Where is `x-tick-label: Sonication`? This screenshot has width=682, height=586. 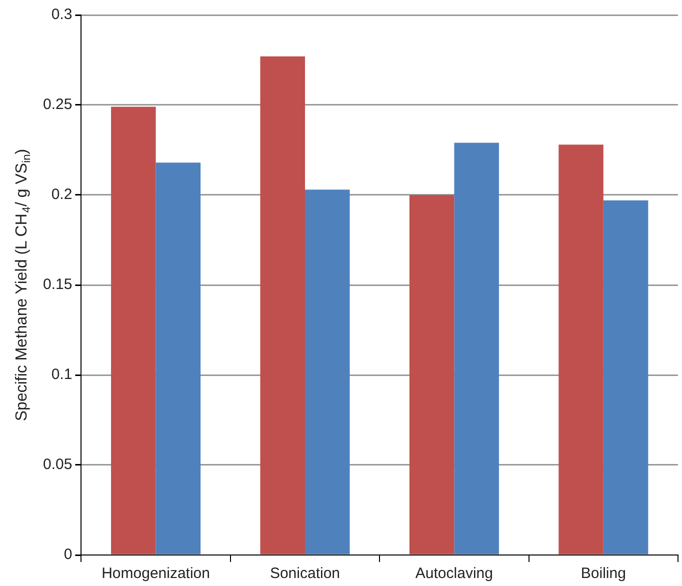
x-tick-label: Sonication is located at coordinates (305, 573).